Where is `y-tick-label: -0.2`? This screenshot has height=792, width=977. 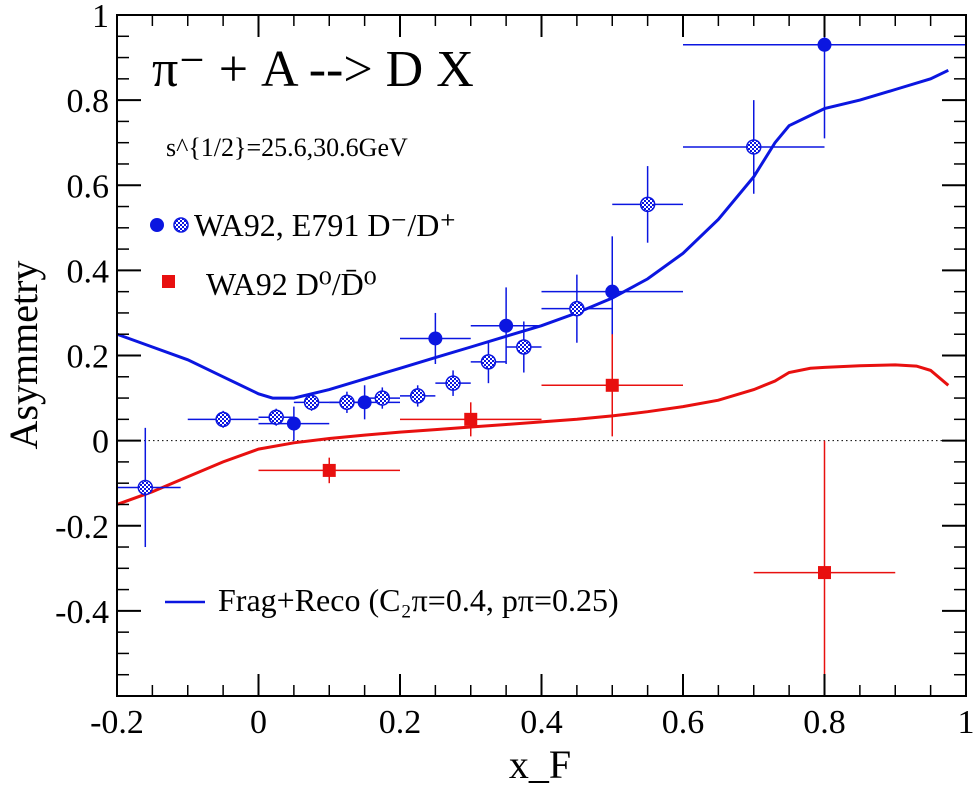
y-tick-label: -0.2 is located at coordinates (82, 527).